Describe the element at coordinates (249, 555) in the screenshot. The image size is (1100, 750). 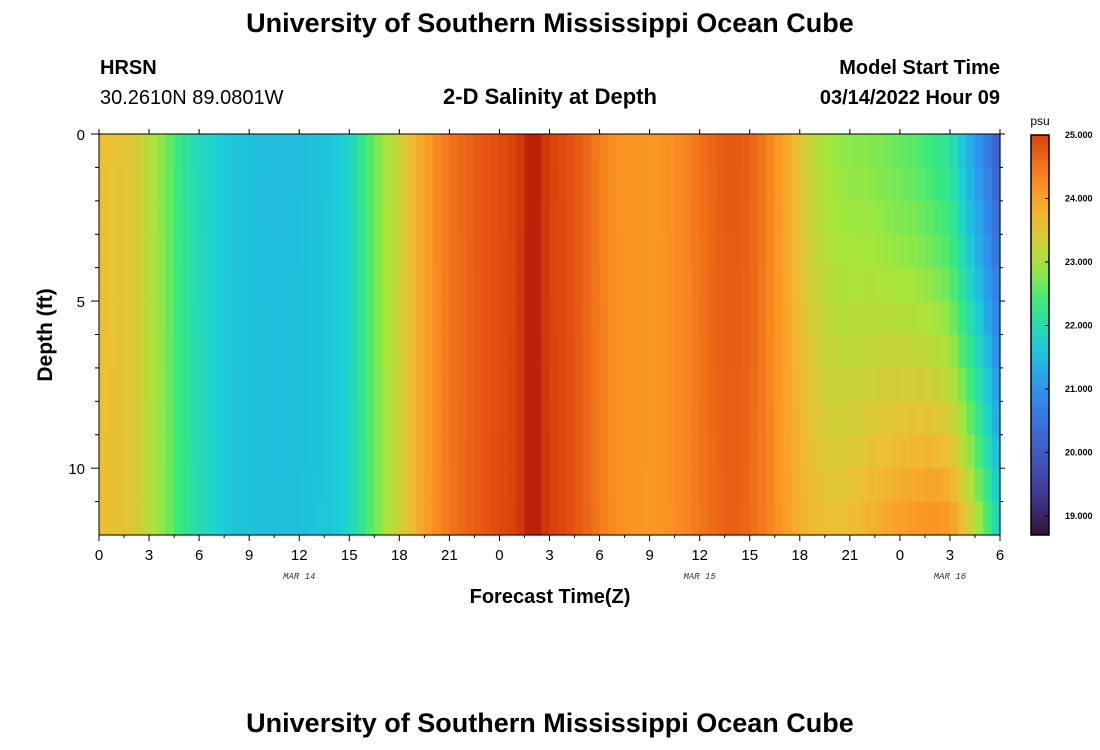
I see `x-tick-label: 9` at that location.